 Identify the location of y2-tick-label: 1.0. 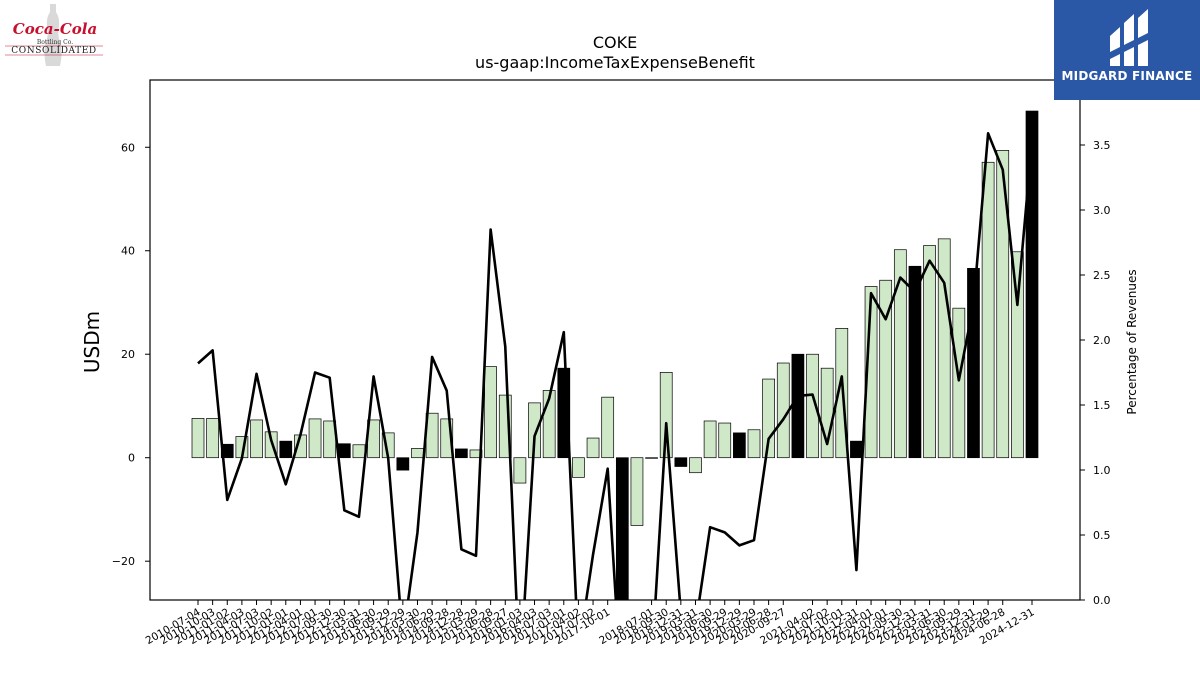
(1102, 470).